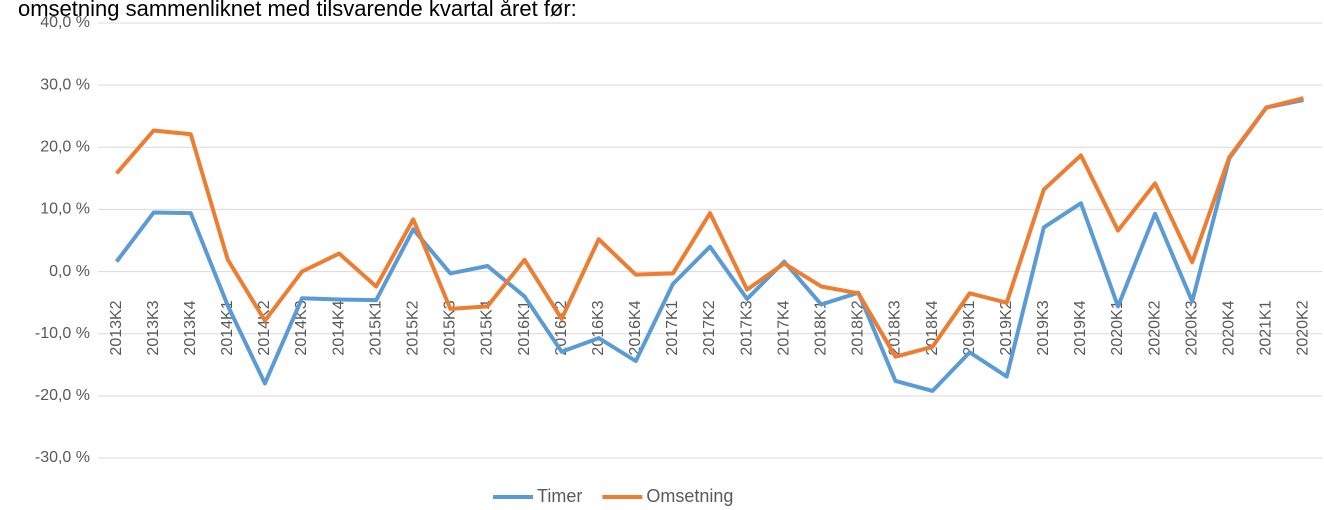 The height and width of the screenshot is (510, 1324). What do you see at coordinates (969, 327) in the screenshot?
I see `x-tick-label: 2019K1` at bounding box center [969, 327].